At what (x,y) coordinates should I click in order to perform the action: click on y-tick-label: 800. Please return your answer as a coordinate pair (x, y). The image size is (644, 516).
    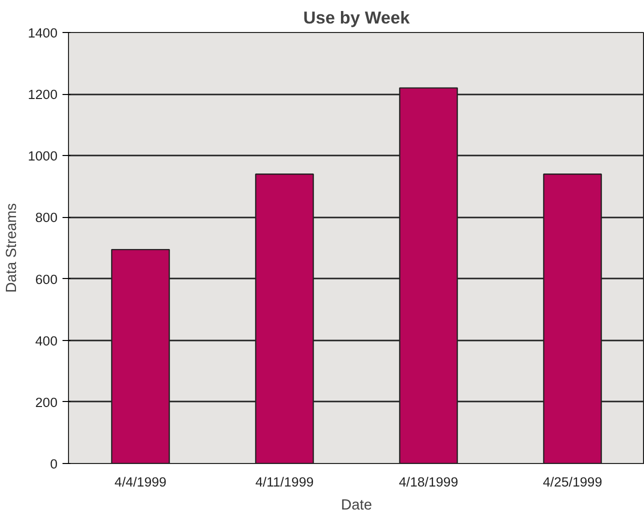
    Looking at the image, I should click on (46, 218).